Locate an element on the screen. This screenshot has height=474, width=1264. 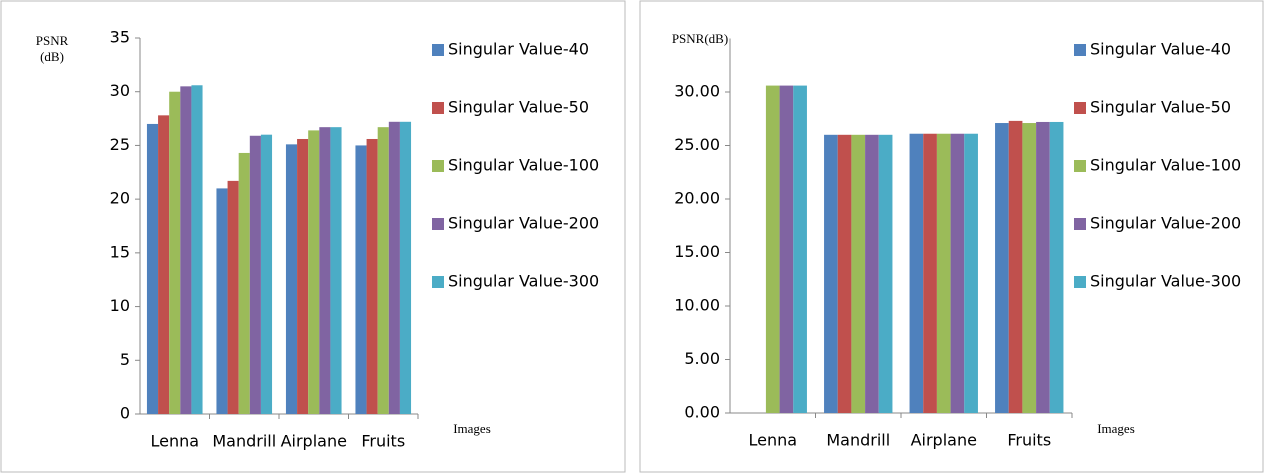
y-tick-label: 15 is located at coordinates (120, 251).